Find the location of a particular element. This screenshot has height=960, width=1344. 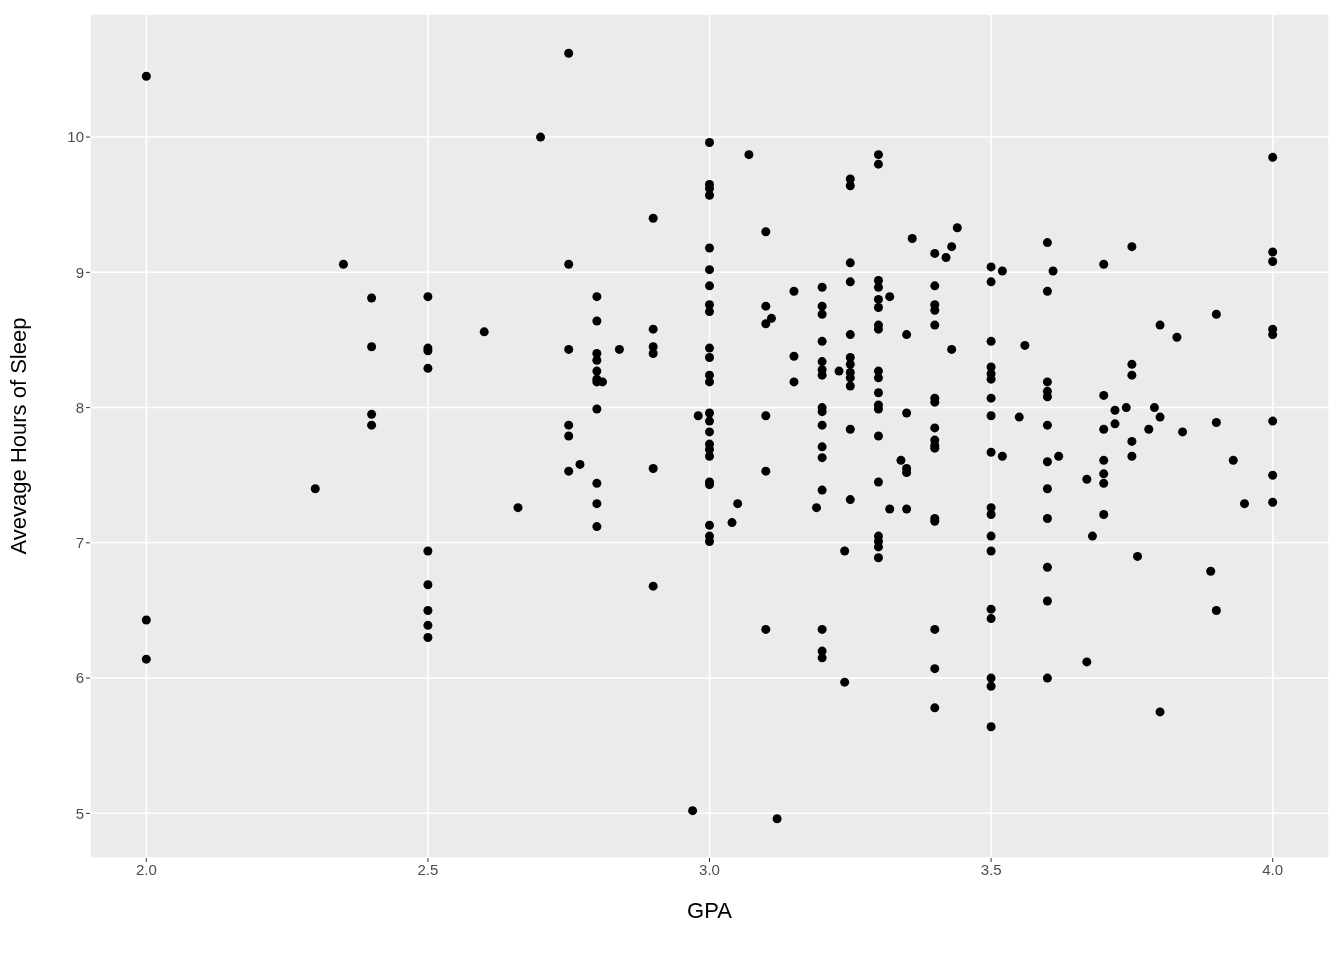

y-tick-label: 7 is located at coordinates (79, 543).